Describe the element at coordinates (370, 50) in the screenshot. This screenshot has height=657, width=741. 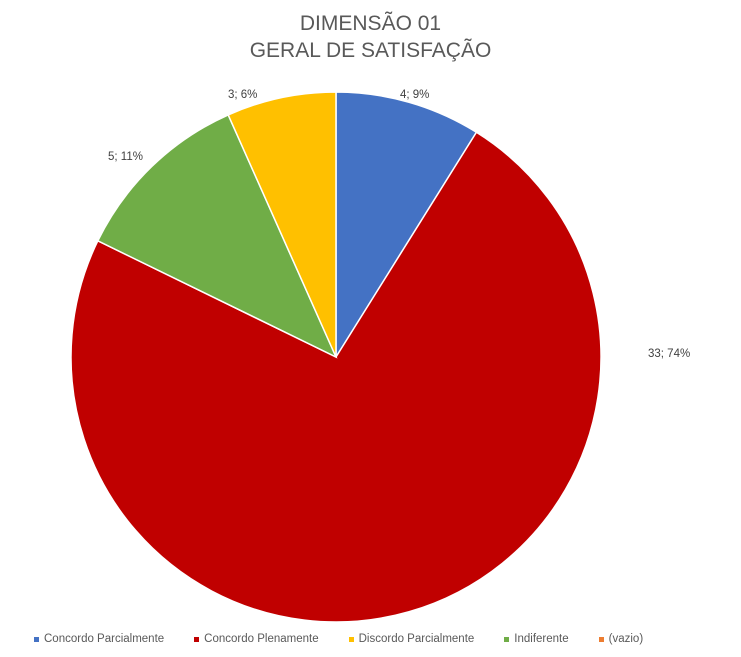
I see `chart-title-line-2: GERAL DE SATISFAÇÃO` at that location.